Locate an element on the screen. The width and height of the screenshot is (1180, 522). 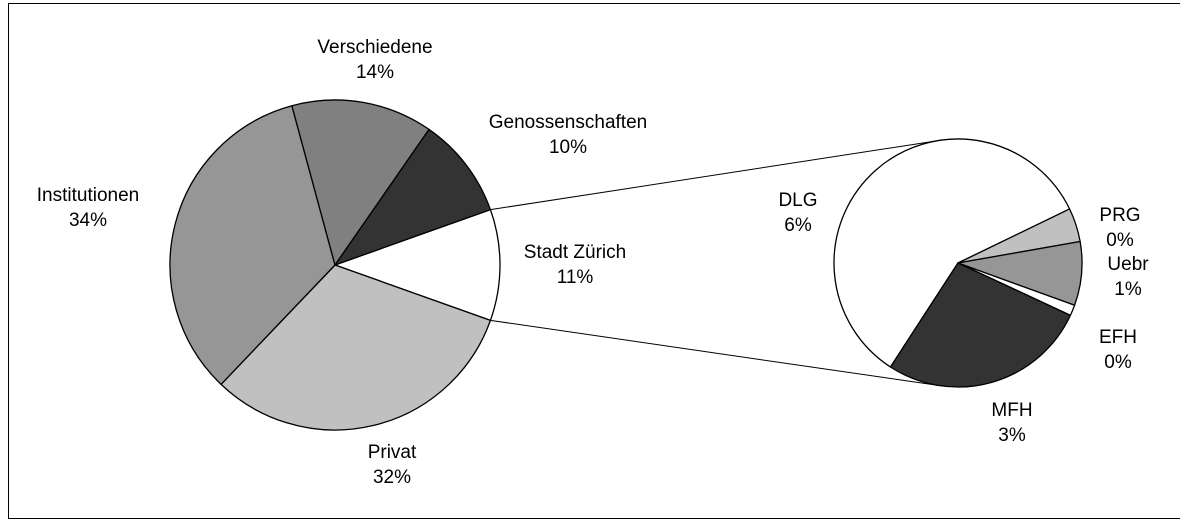
slice-label: DLG is located at coordinates (797, 200).